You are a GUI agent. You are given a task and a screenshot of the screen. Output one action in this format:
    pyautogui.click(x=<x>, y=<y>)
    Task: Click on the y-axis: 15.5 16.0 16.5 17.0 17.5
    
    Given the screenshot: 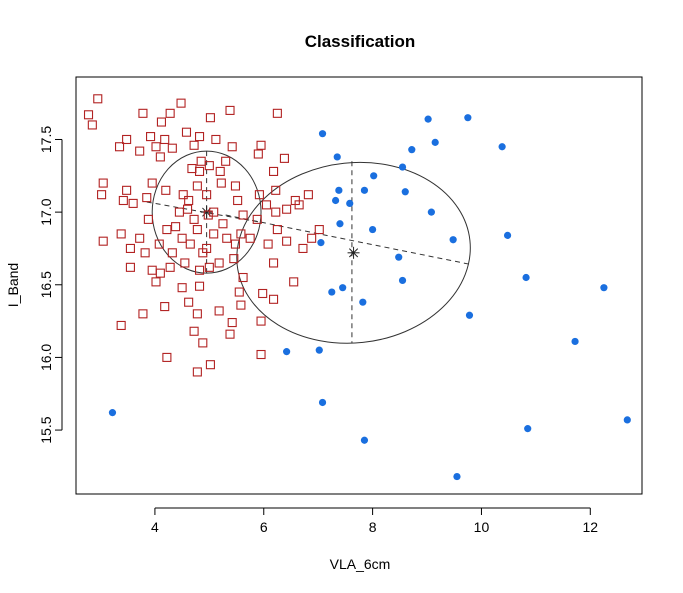 What is the action you would take?
    pyautogui.click(x=50, y=285)
    